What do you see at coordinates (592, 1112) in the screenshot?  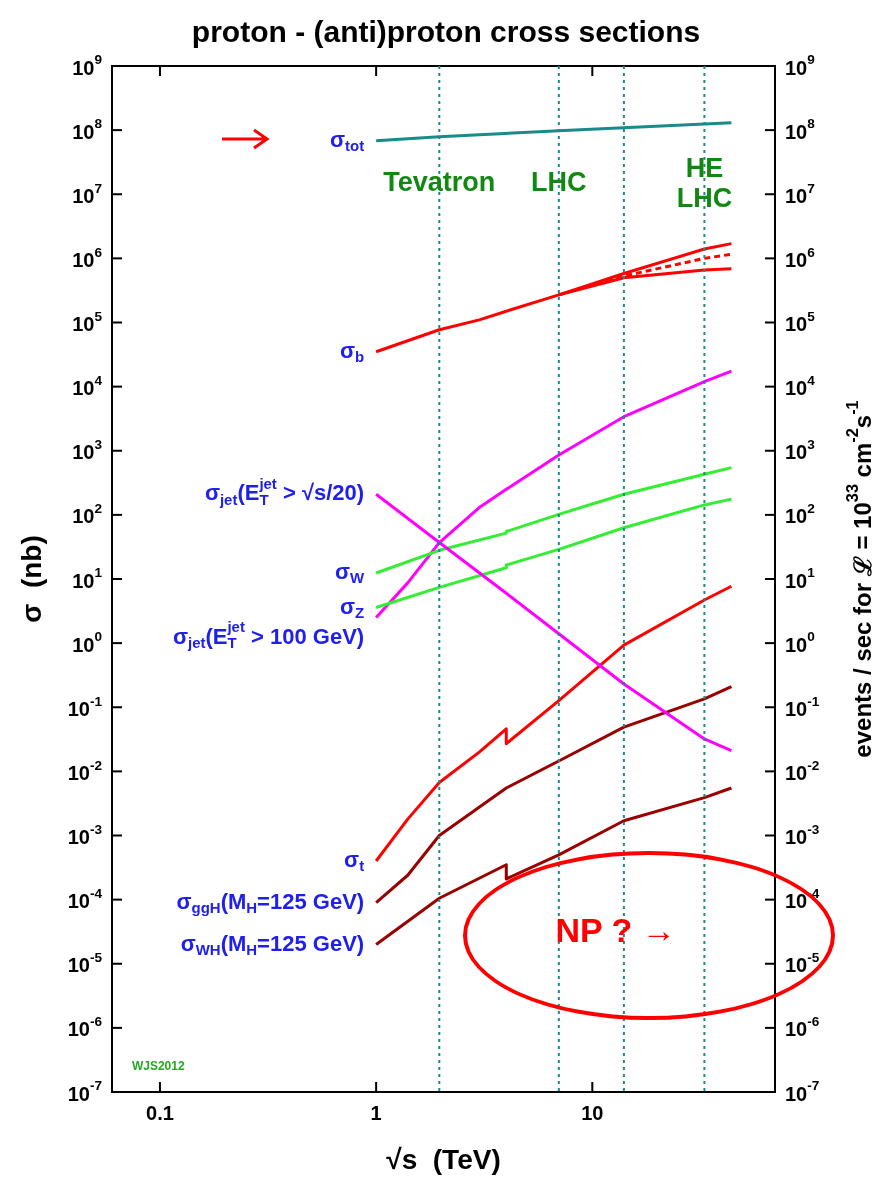 I see `x-tick-label: 10` at bounding box center [592, 1112].